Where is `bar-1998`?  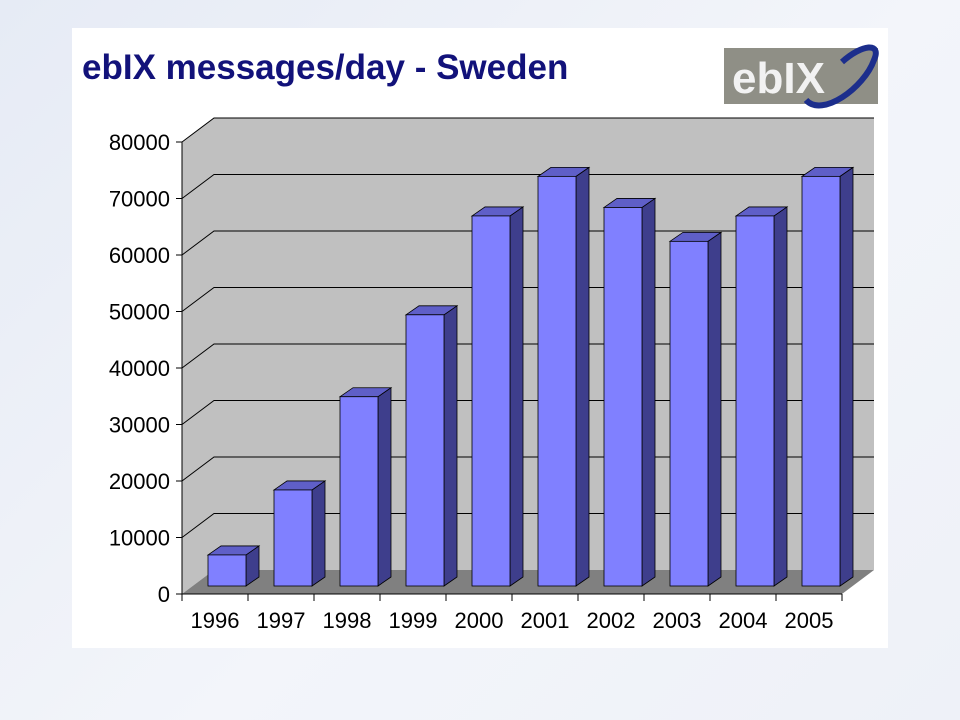 bar-1998 is located at coordinates (359, 491).